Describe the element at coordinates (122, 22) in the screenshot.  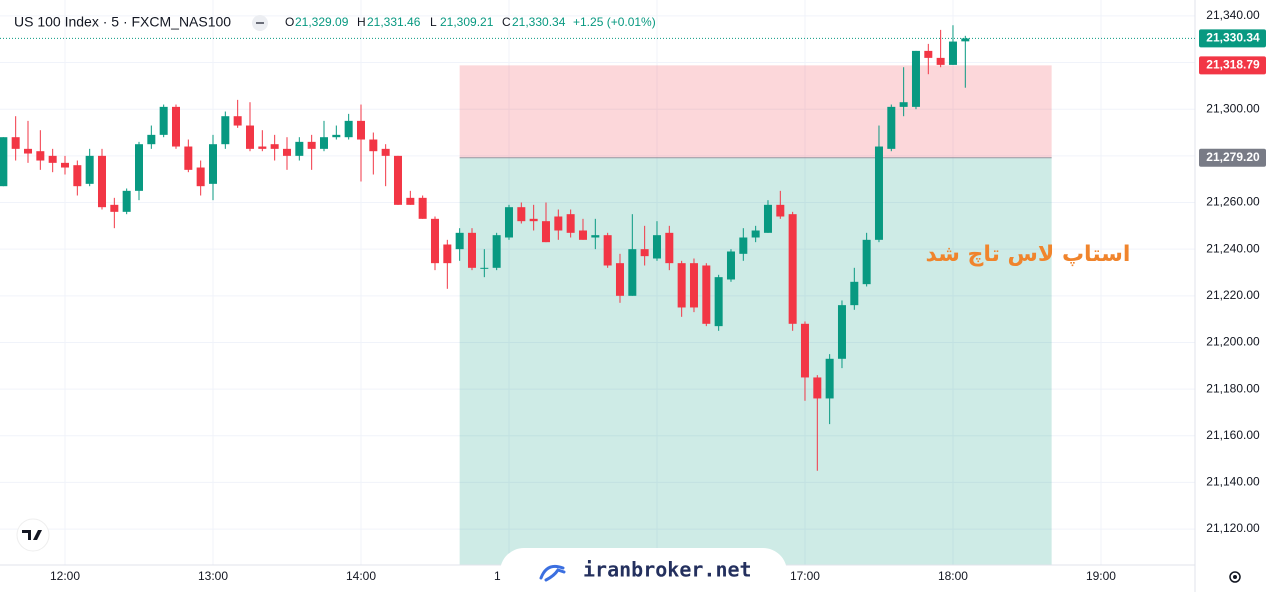
I see `symbol-title: US 100 Index · 5 · FXCM_NAS100` at that location.